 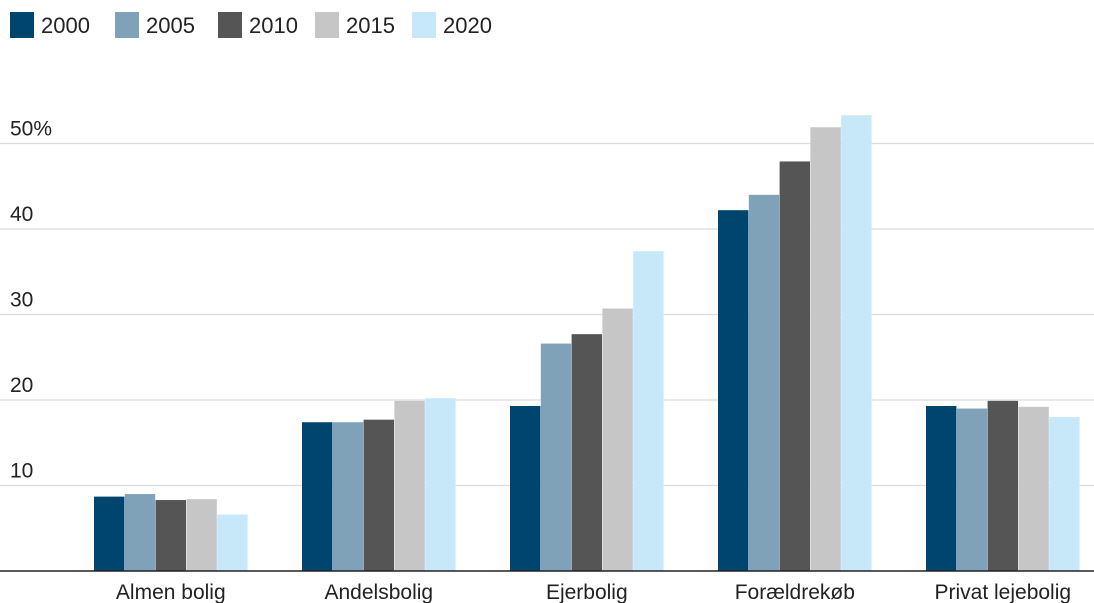 I want to click on y-tick-label-40: 40, so click(x=21, y=214).